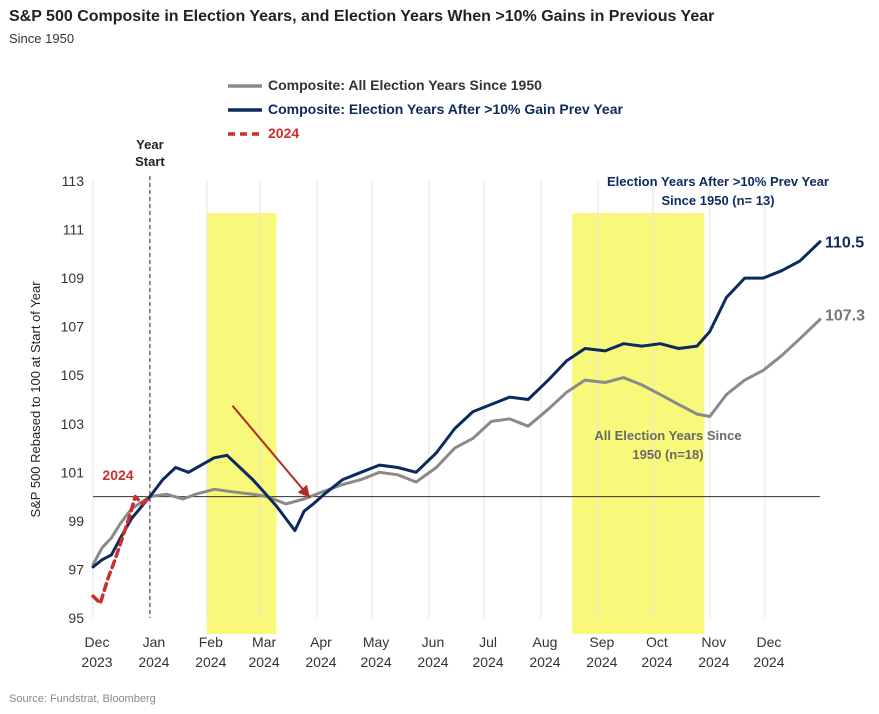 This screenshot has width=879, height=714. I want to click on y-tick-label: 111, so click(73, 230).